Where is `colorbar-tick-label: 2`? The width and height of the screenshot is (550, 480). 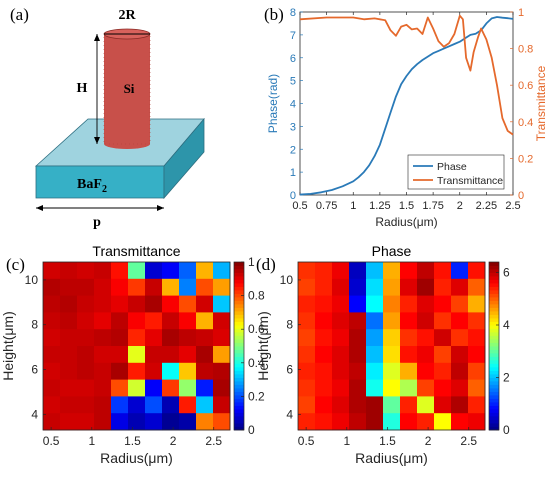 colorbar-tick-label: 2 is located at coordinates (506, 378).